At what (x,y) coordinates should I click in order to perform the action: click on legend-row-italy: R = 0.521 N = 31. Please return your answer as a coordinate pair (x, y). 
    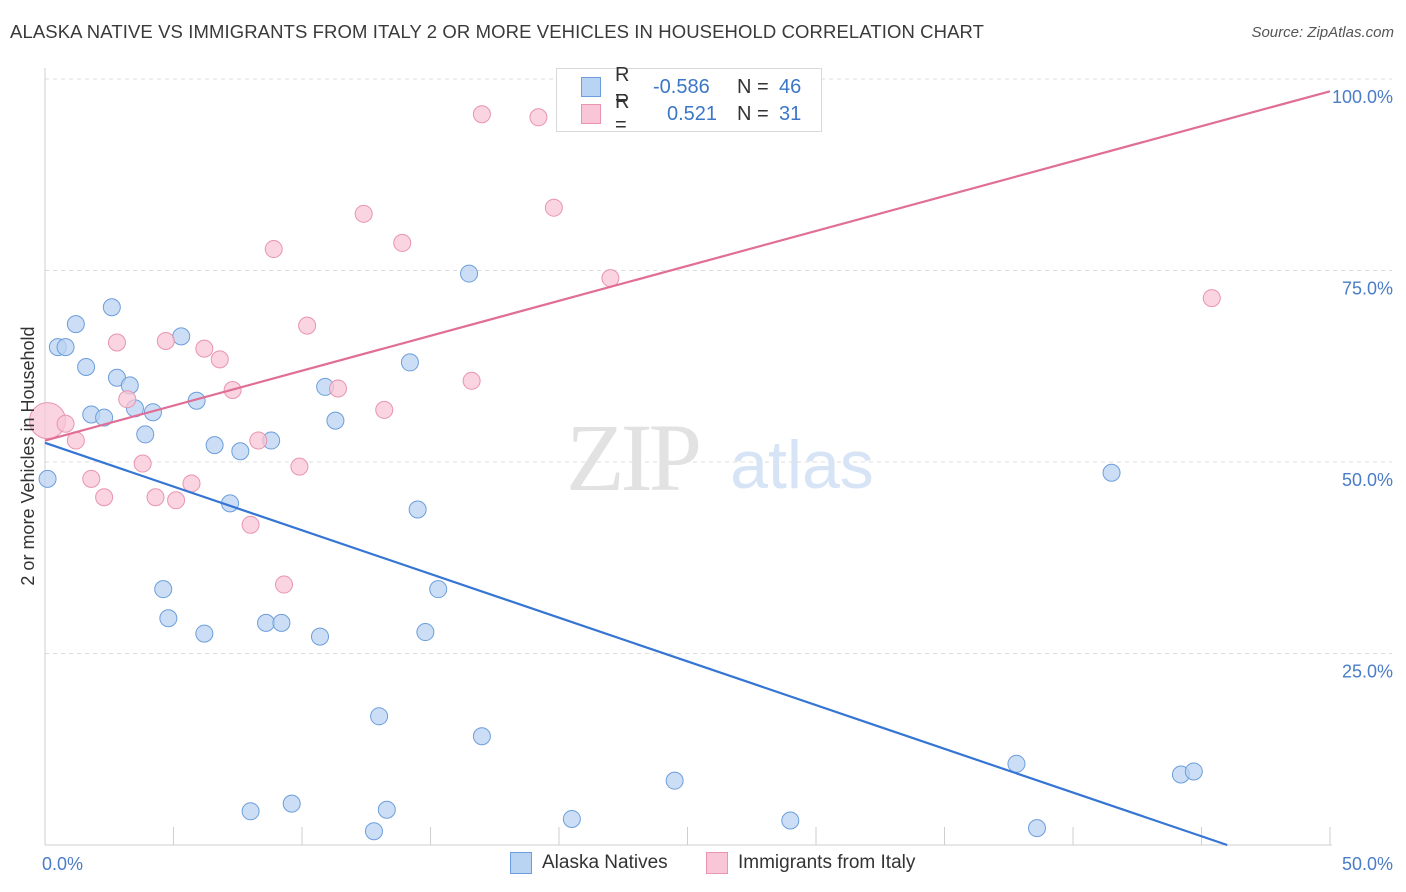
    Looking at the image, I should click on (691, 113).